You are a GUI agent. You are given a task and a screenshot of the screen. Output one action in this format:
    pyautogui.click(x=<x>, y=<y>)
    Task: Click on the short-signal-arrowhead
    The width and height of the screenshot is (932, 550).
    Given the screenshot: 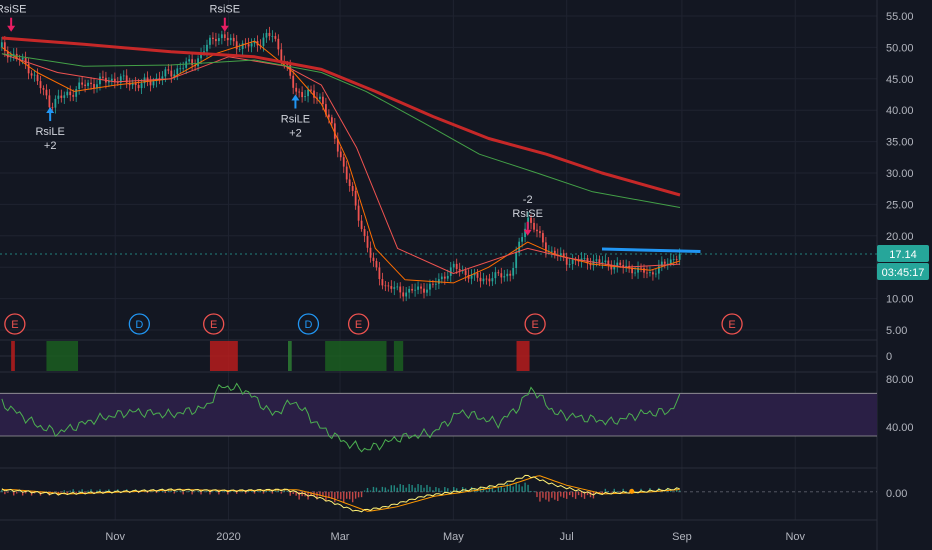 What is the action you would take?
    pyautogui.click(x=527, y=232)
    